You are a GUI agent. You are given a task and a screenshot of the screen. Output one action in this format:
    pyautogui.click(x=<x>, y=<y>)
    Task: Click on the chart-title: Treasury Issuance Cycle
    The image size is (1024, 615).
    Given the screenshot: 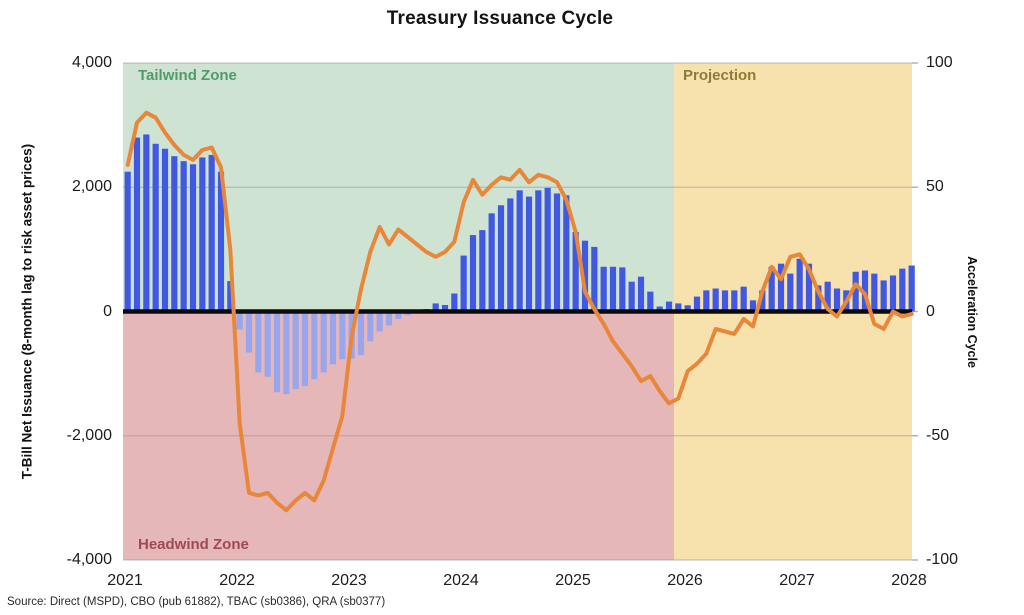 What is the action you would take?
    pyautogui.click(x=500, y=18)
    